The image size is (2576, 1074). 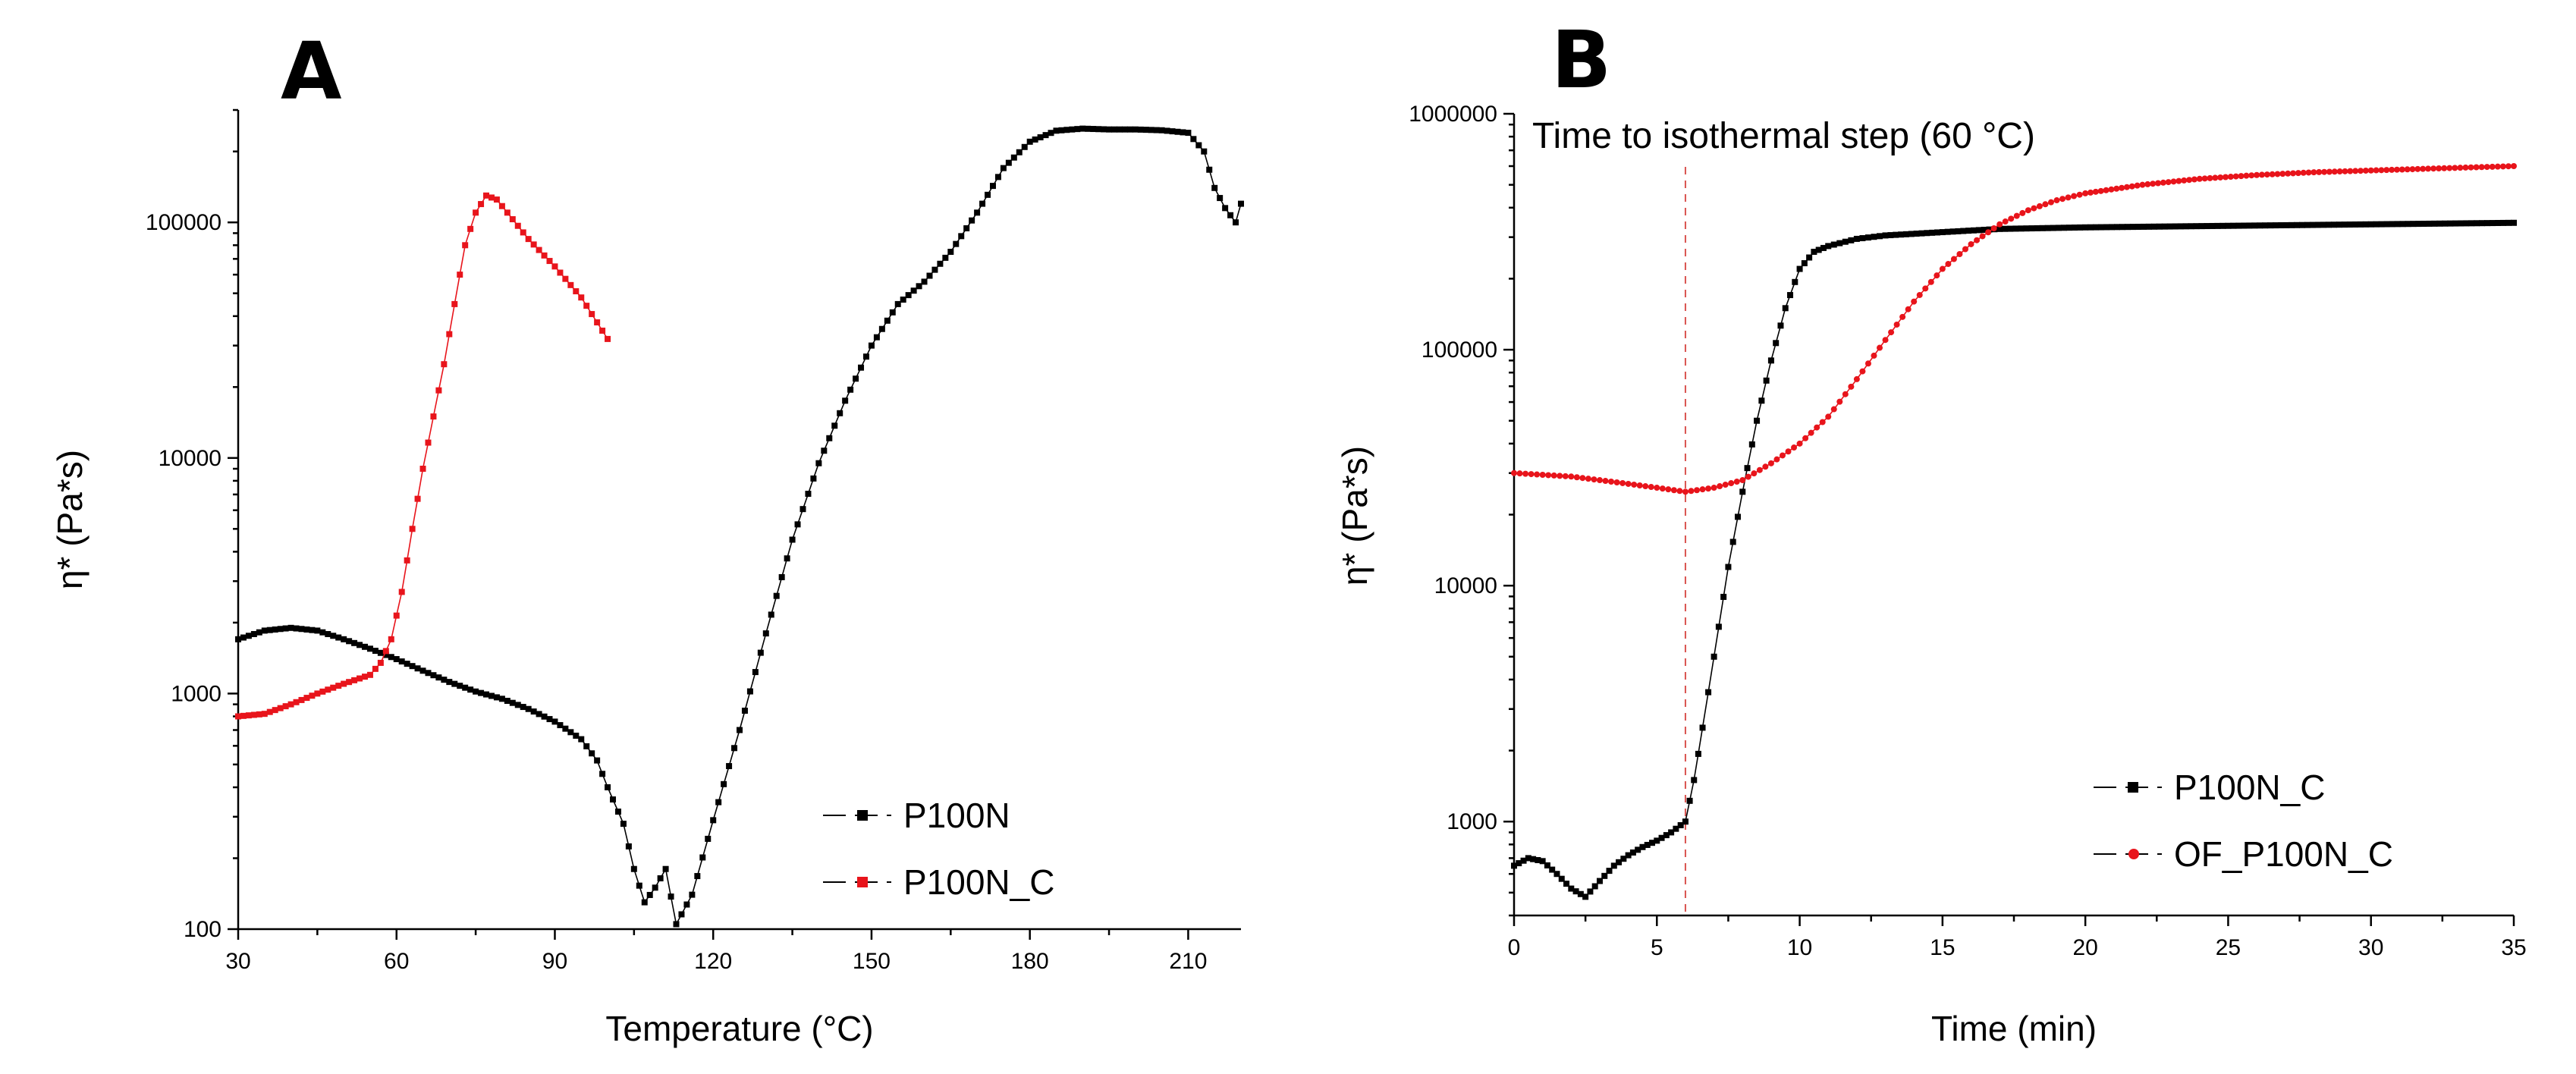 What do you see at coordinates (938, 849) in the screenshot?
I see `panel-a-legend: P100N P100N_C` at bounding box center [938, 849].